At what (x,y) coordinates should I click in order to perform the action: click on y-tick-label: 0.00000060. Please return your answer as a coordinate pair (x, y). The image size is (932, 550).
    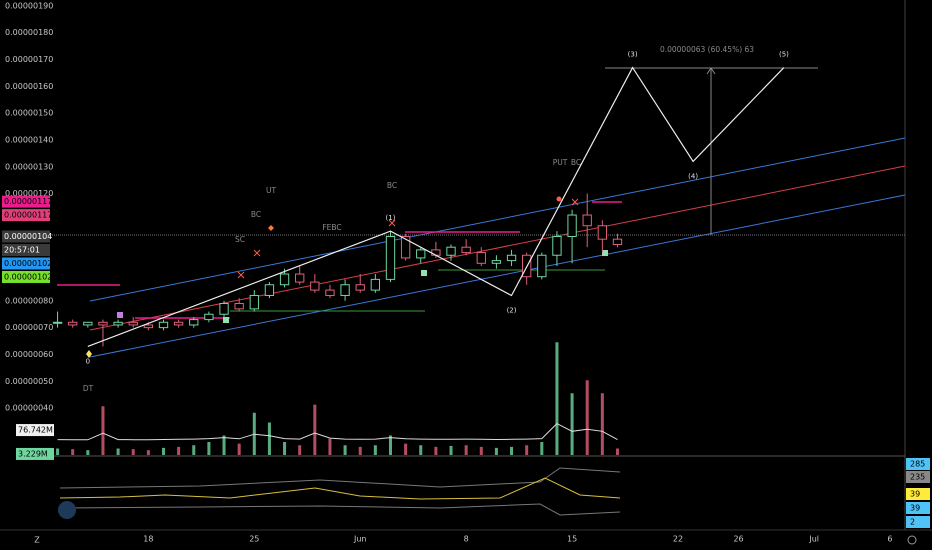
    Looking at the image, I should click on (29, 354).